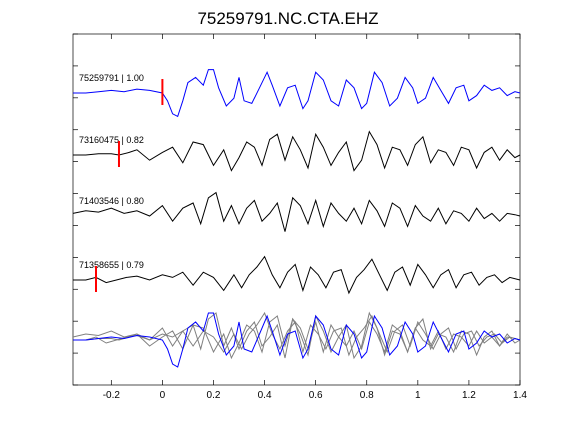 This screenshot has height=432, width=576. What do you see at coordinates (287, 18) in the screenshot?
I see `chart-title: 75259791.NC.CTA.EHZ` at bounding box center [287, 18].